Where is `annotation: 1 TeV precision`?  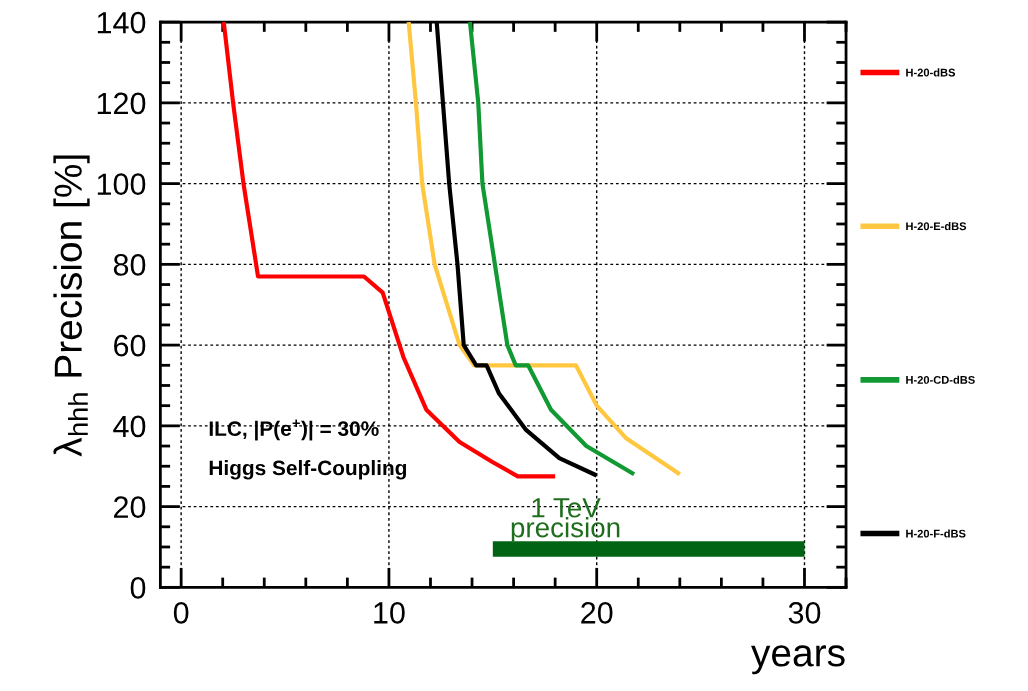
annotation: 1 TeV precision is located at coordinates (565, 520).